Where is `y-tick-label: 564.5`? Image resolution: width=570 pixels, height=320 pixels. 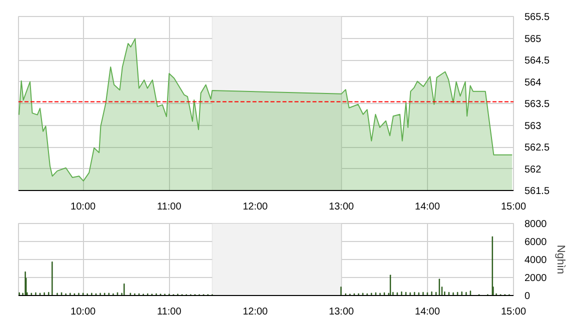 y-tick-label: 564.5 is located at coordinates (537, 61).